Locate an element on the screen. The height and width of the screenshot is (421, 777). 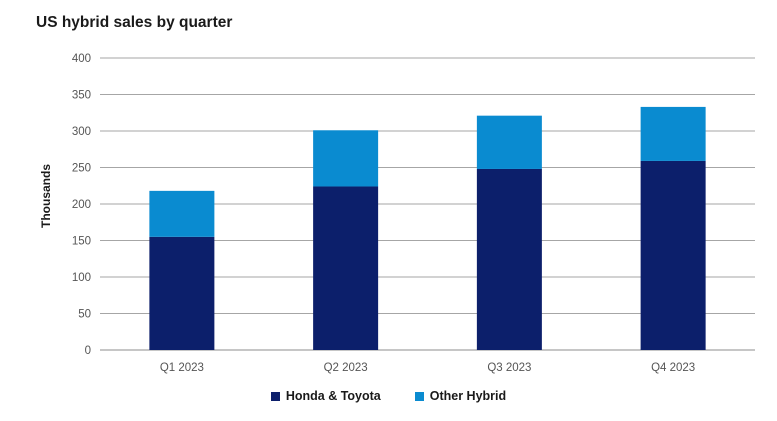
y-tick-label: 250 is located at coordinates (81, 169).